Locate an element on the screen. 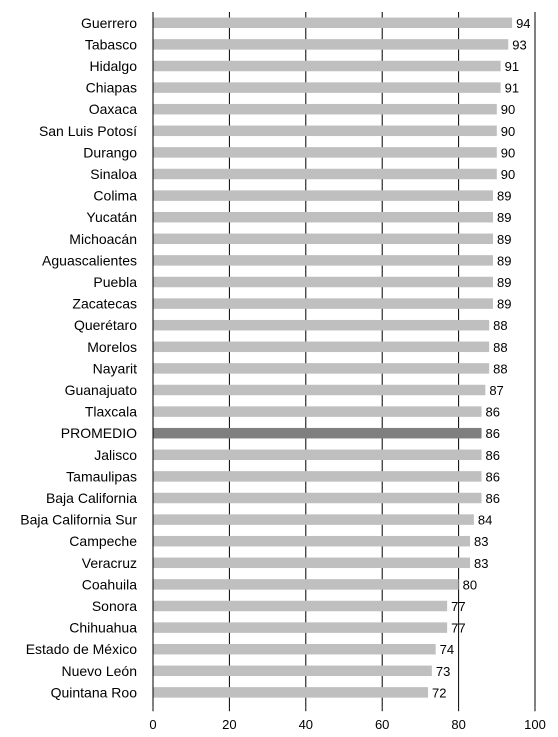  x-tick-label: 80 is located at coordinates (458, 724).